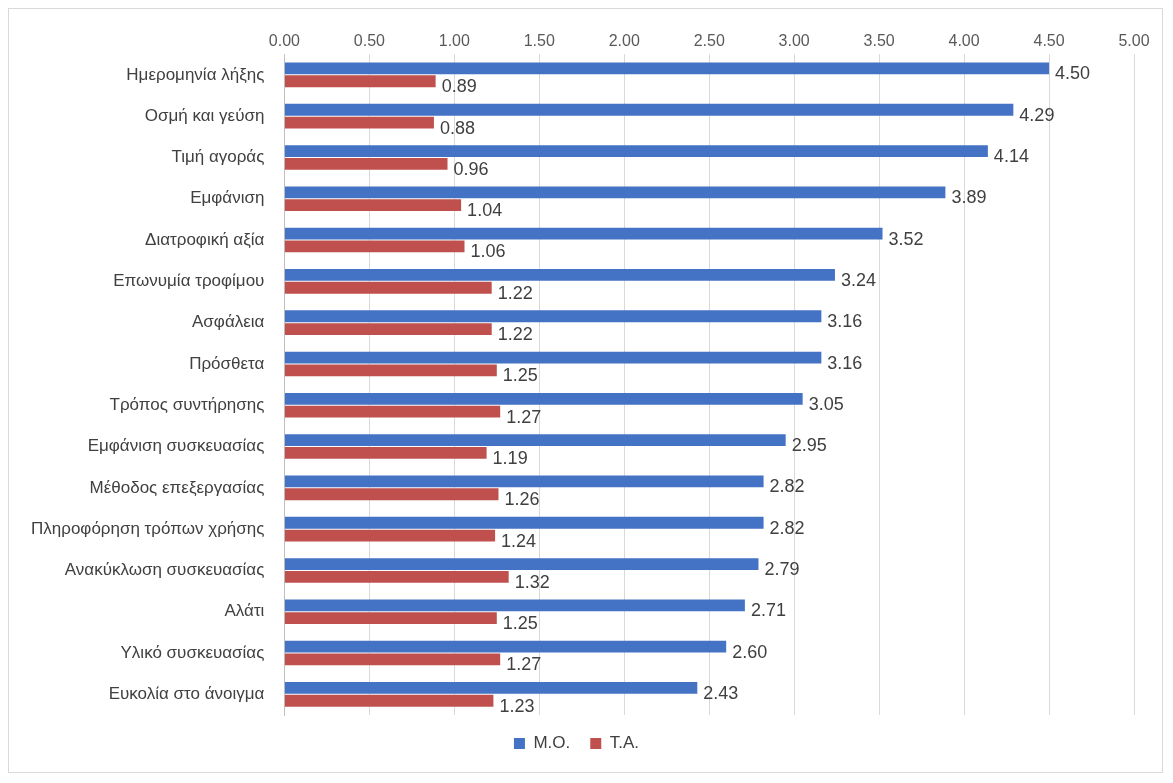  I want to click on data-label: 0.96, so click(471, 168).